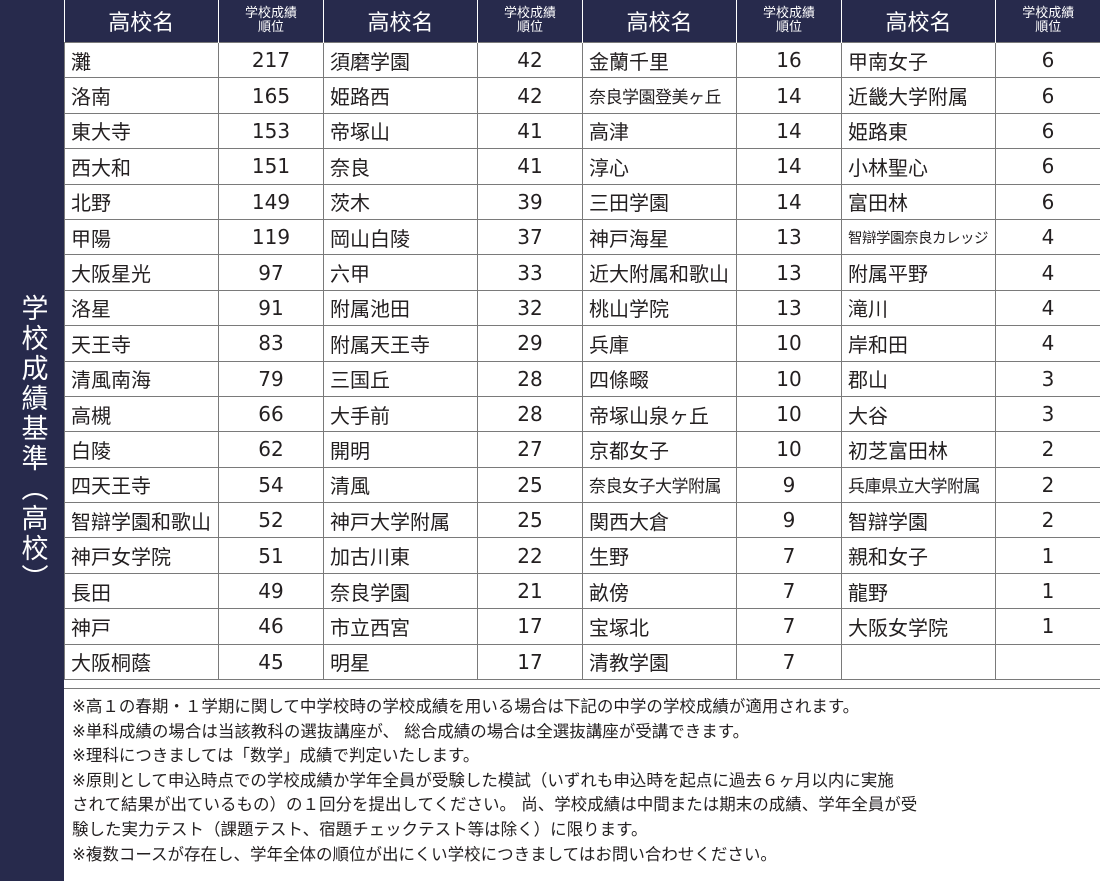 This screenshot has width=1100, height=881. I want to click on note-line: 験した実力テスト（課題テスト、宿題チェックテスト等は除く）に限ります。, so click(360, 829).